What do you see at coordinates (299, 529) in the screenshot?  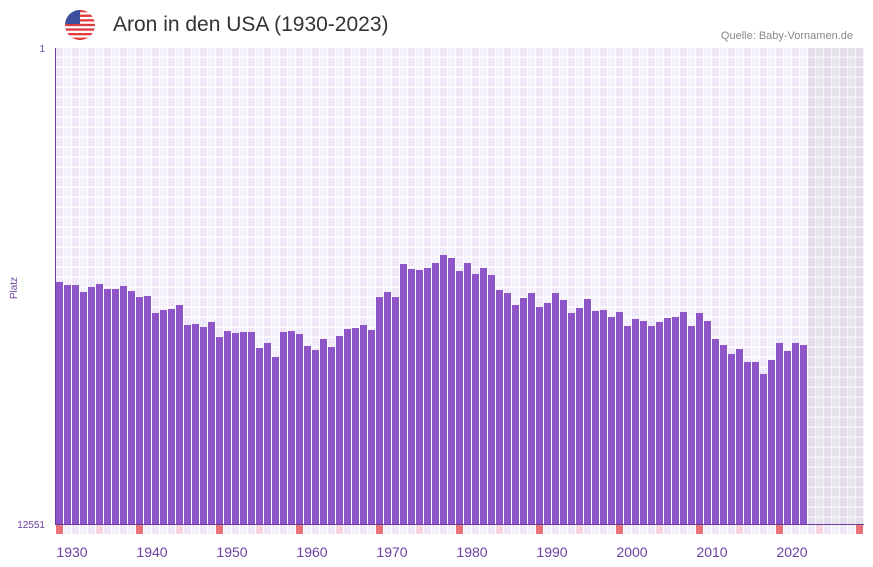 I see `year-marker-1960` at bounding box center [299, 529].